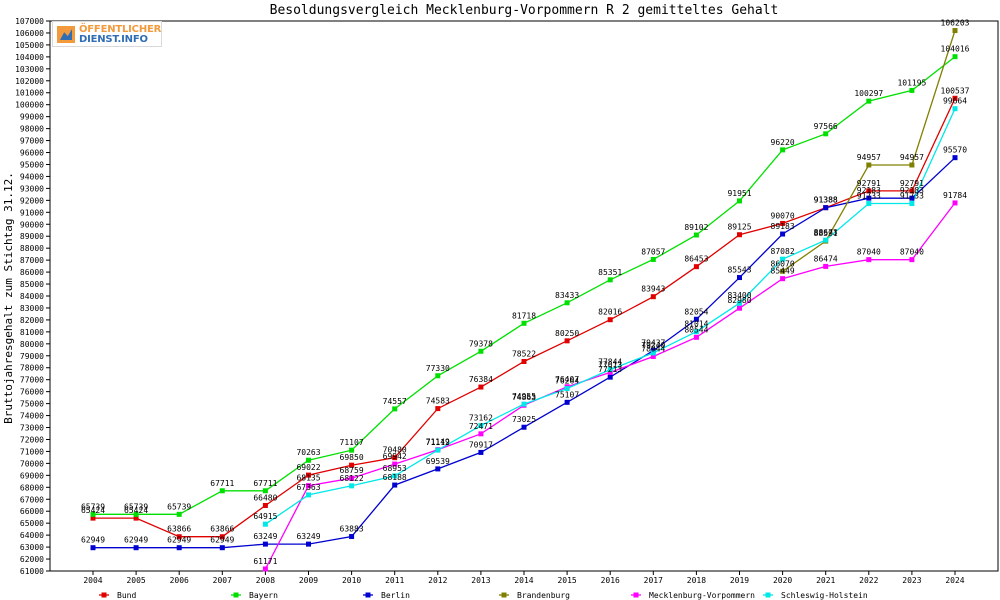 This screenshot has width=1000, height=600. Describe the element at coordinates (32, 236) in the screenshot. I see `y-tick-label: 89000` at that location.